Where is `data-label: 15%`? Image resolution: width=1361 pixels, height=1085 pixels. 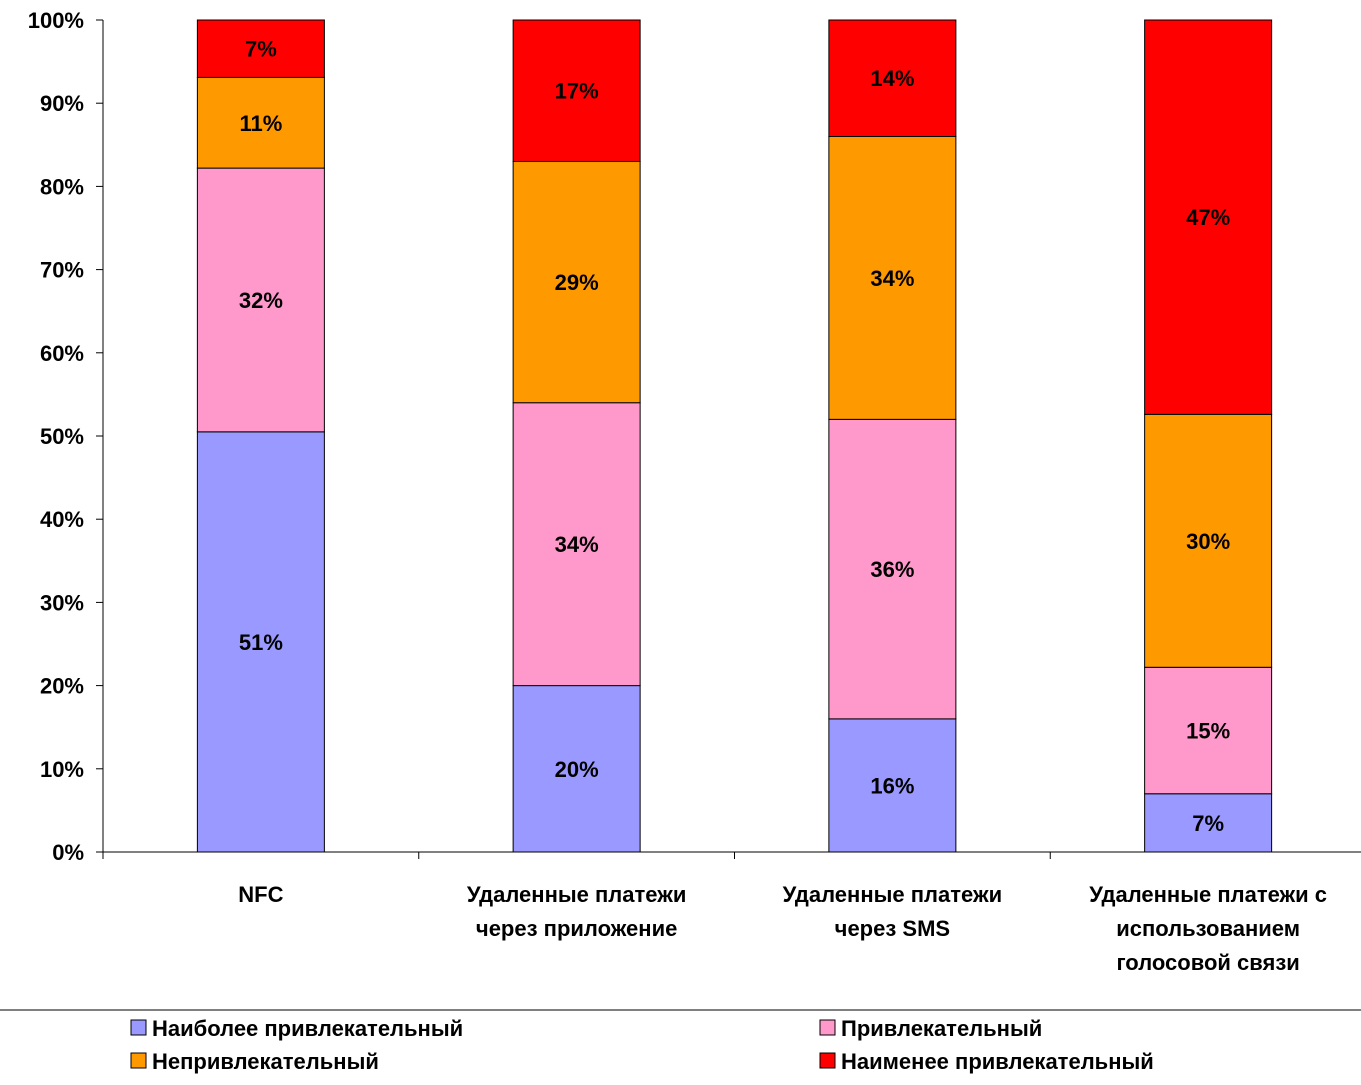 data-label: 15% is located at coordinates (1208, 731).